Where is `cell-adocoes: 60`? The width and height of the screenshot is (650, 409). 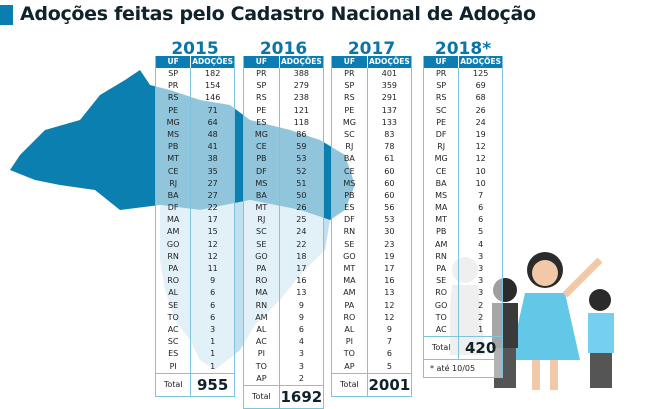
cell-adocoes: 60 is located at coordinates (389, 195).